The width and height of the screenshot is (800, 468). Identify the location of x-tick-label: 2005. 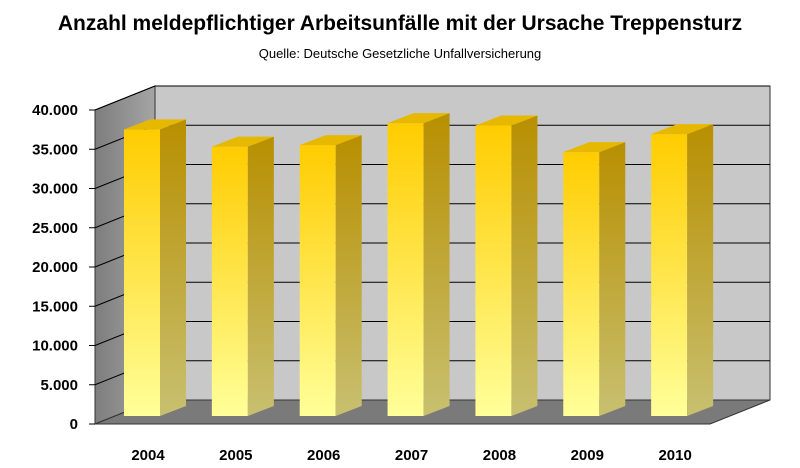
(235, 455).